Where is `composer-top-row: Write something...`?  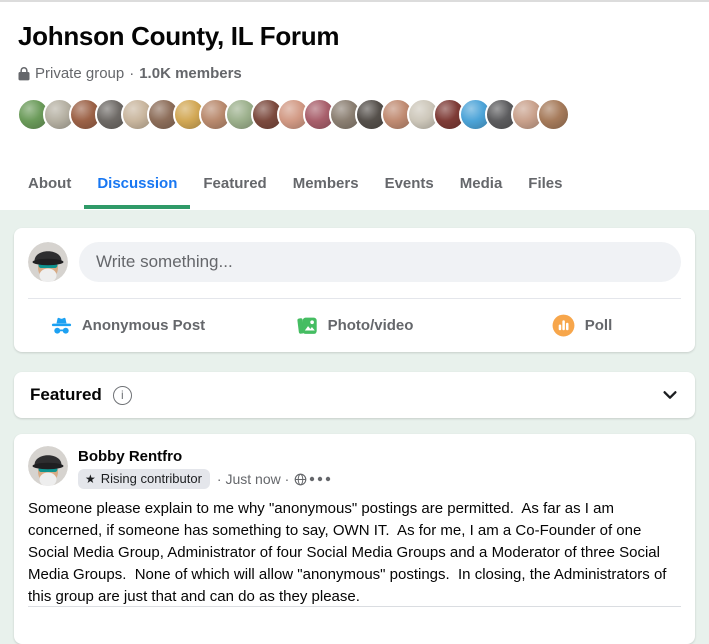
composer-top-row: Write something... is located at coordinates (354, 262).